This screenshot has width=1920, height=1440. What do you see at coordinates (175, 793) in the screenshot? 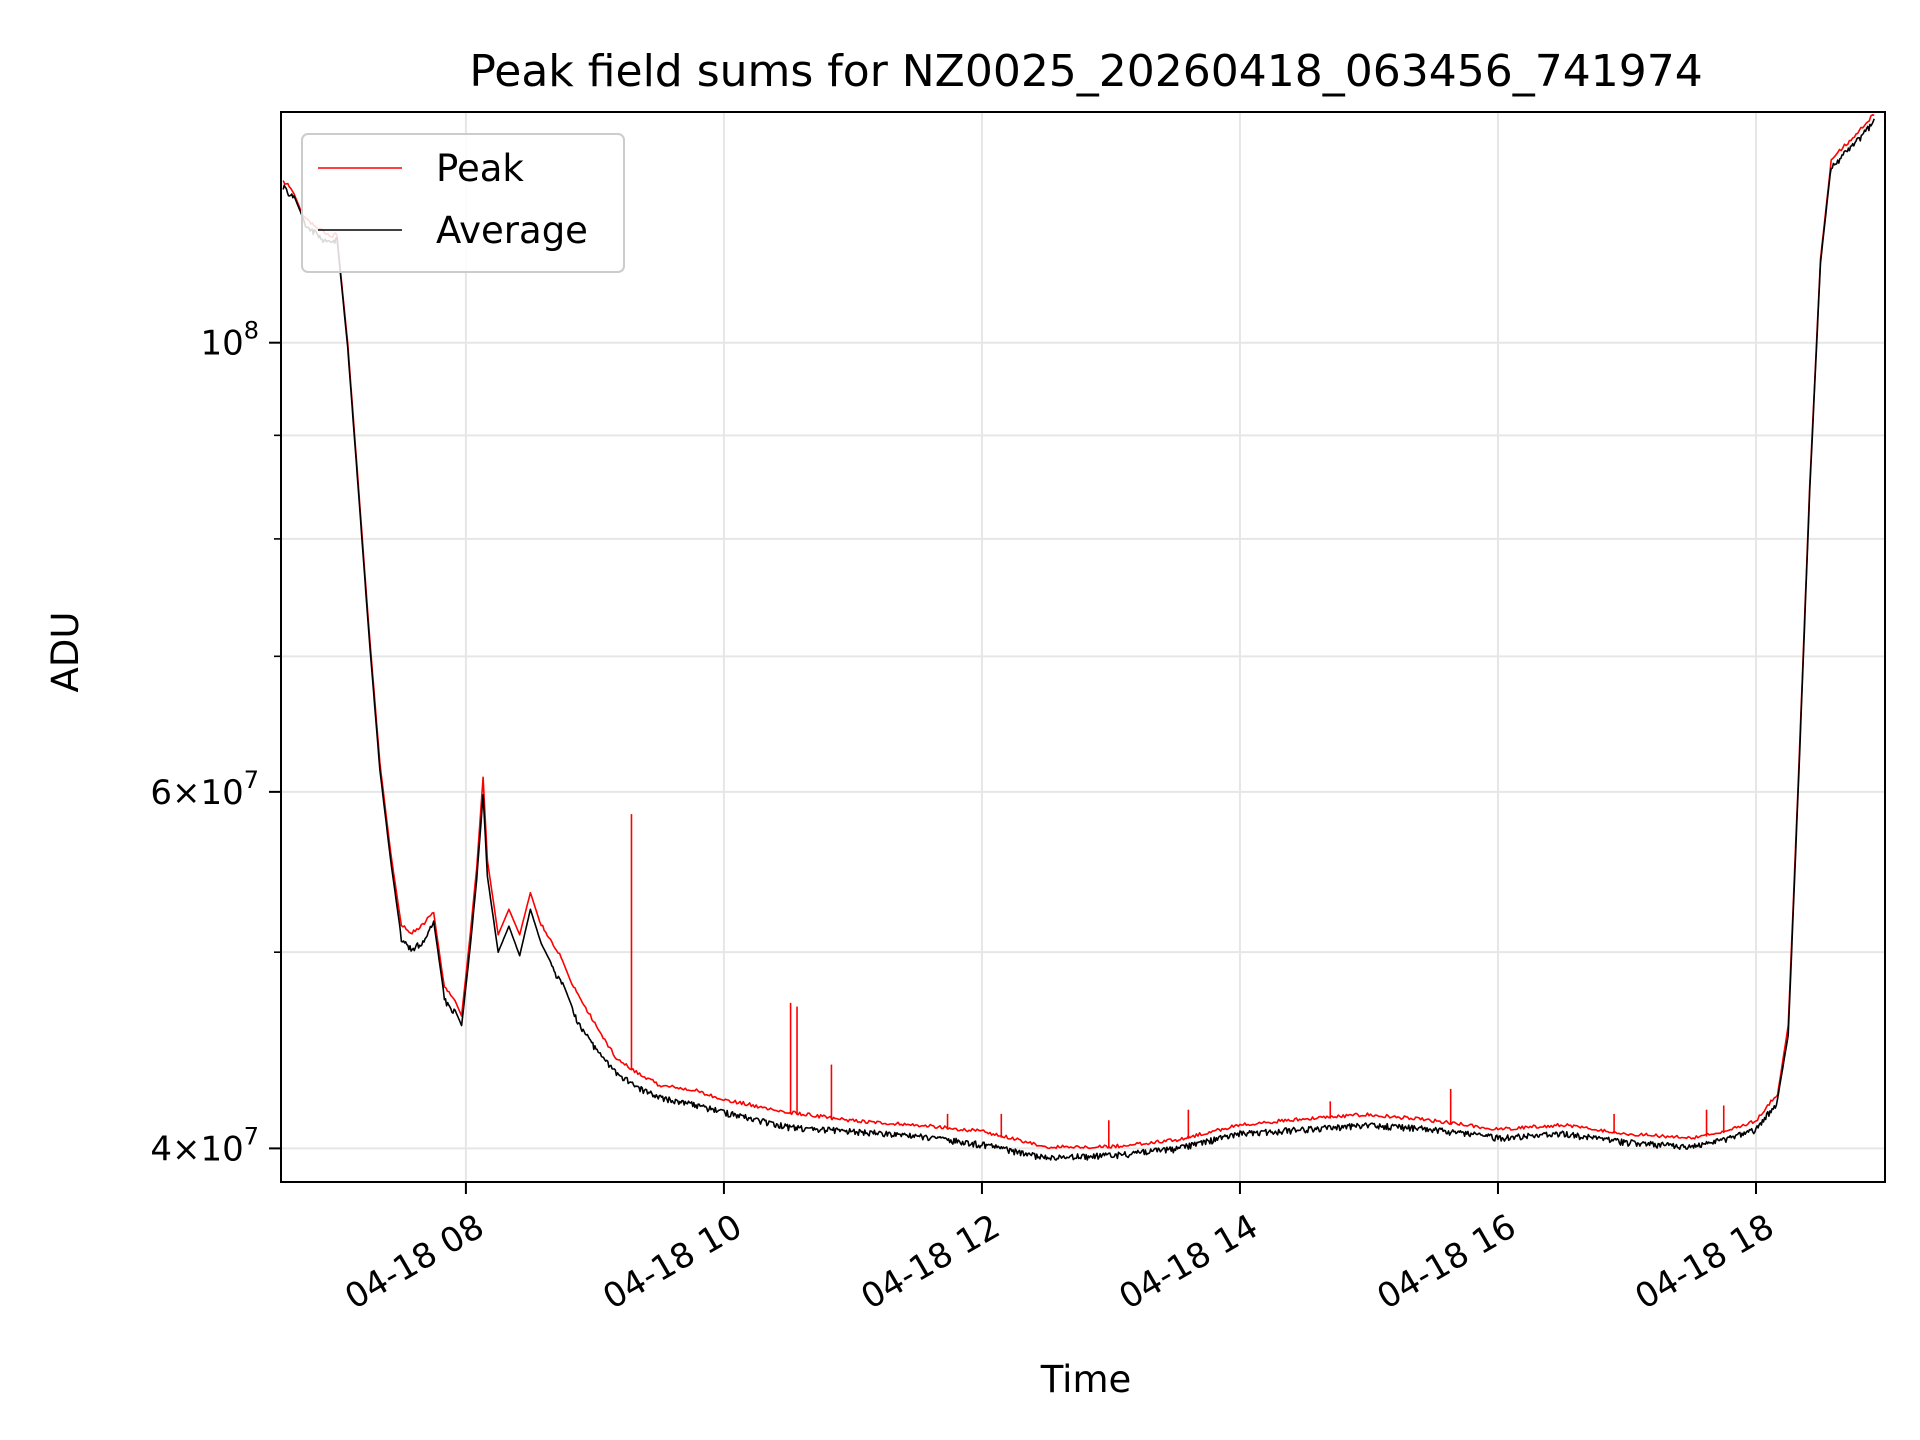
I see `y-tick-mantissa: 6×` at bounding box center [175, 793].